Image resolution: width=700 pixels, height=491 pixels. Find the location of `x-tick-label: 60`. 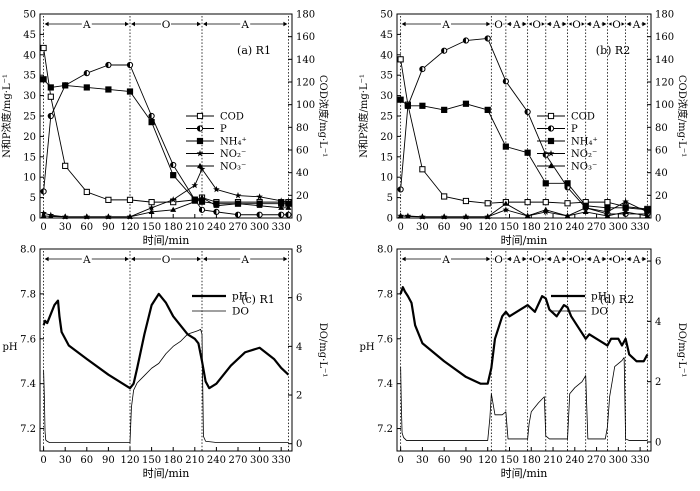

x-tick-label: 60 is located at coordinates (444, 227).